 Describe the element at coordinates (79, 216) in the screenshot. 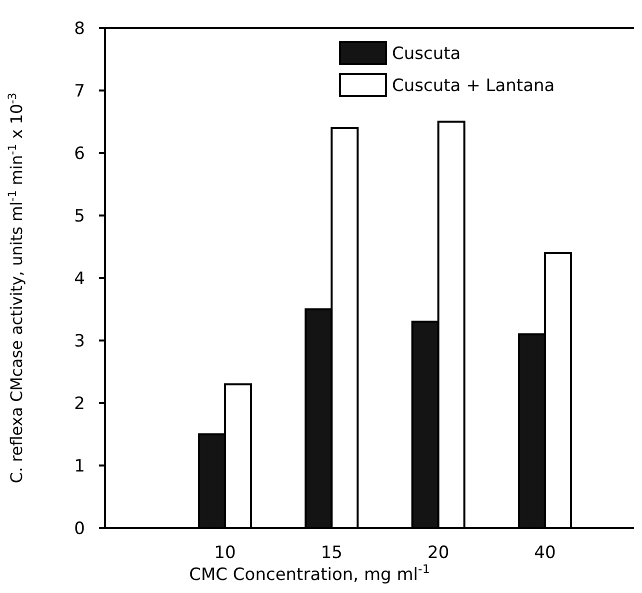

I see `y-tick-label: 5` at that location.